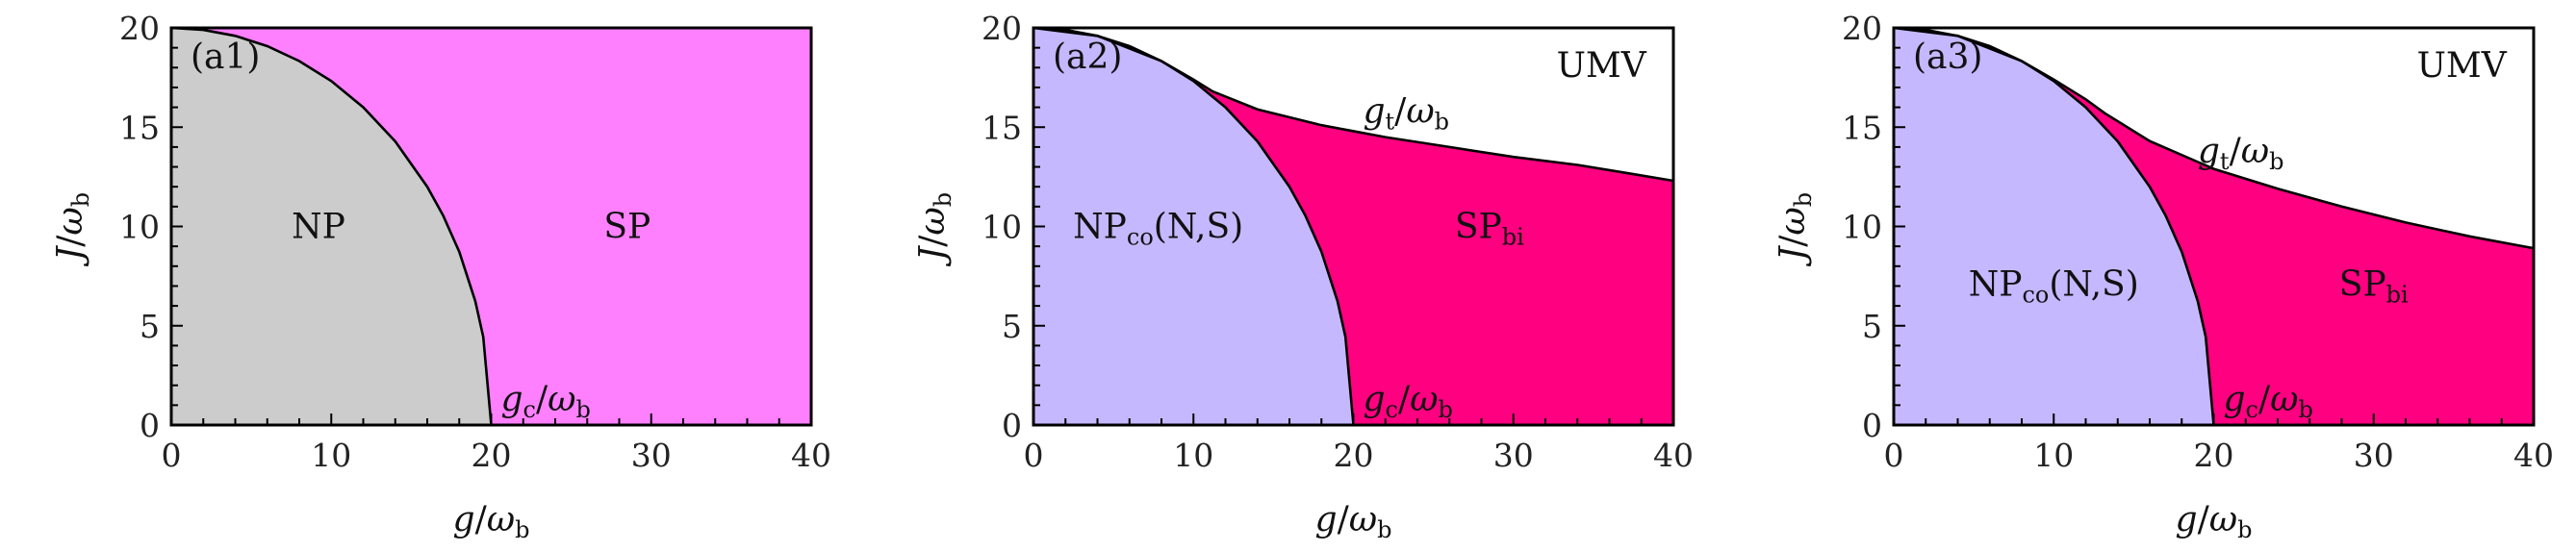 The width and height of the screenshot is (2576, 551). Describe the element at coordinates (225, 57) in the screenshot. I see `panel-tag: (a1)` at that location.